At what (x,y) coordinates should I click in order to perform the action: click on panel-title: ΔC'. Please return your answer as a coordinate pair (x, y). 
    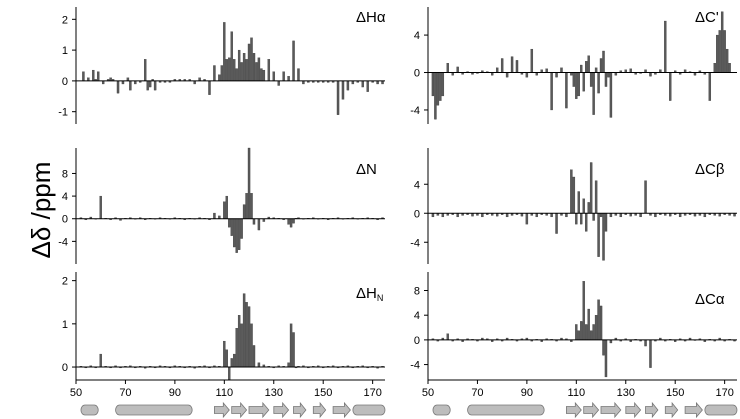
    Looking at the image, I should click on (707, 17).